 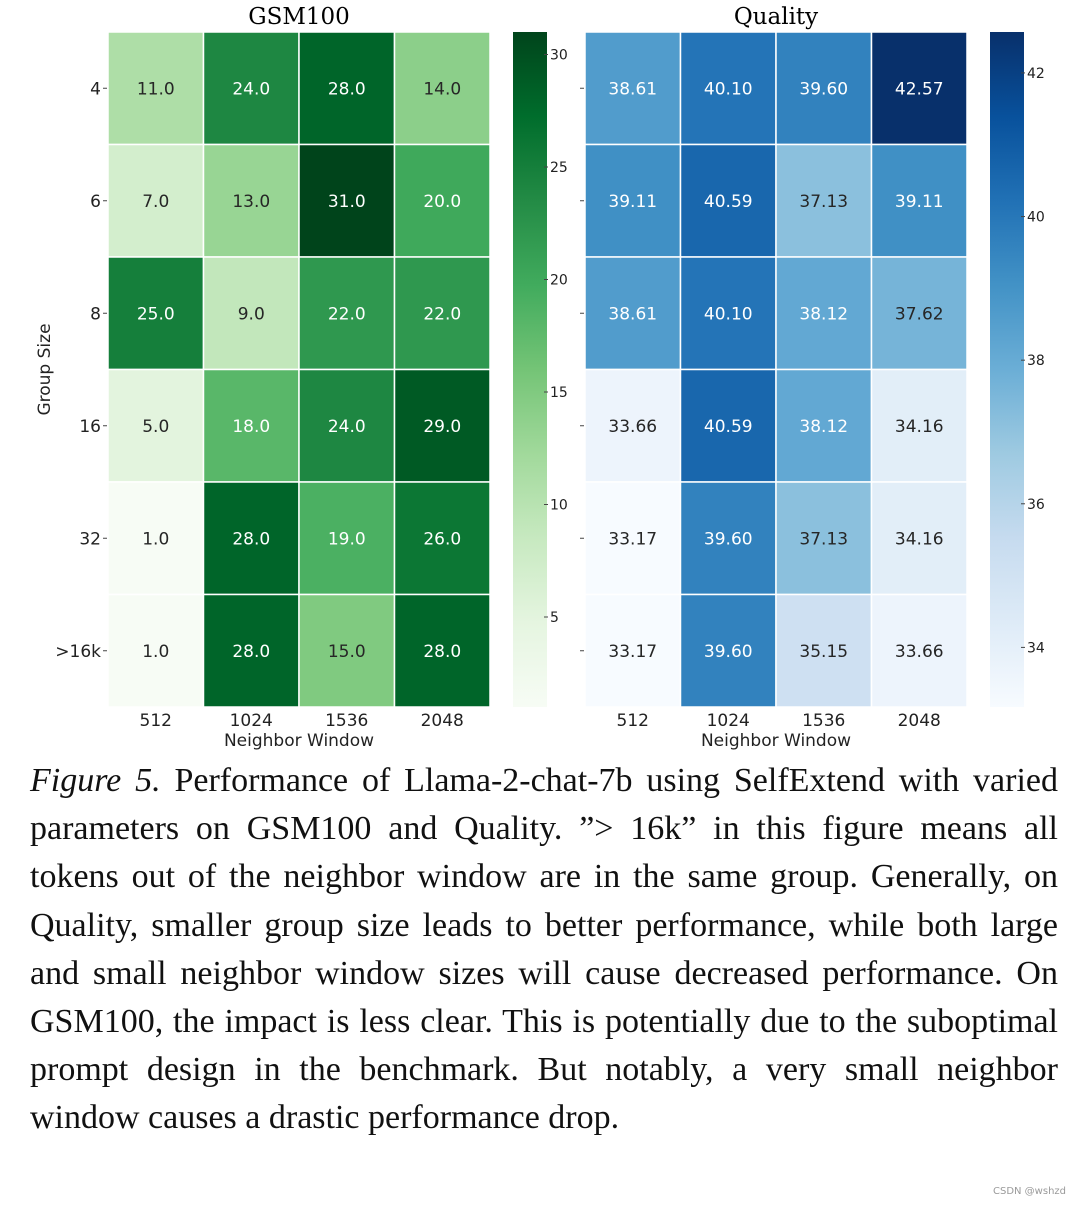 I want to click on colorbar-tick-label: 34, so click(x=1036, y=648).